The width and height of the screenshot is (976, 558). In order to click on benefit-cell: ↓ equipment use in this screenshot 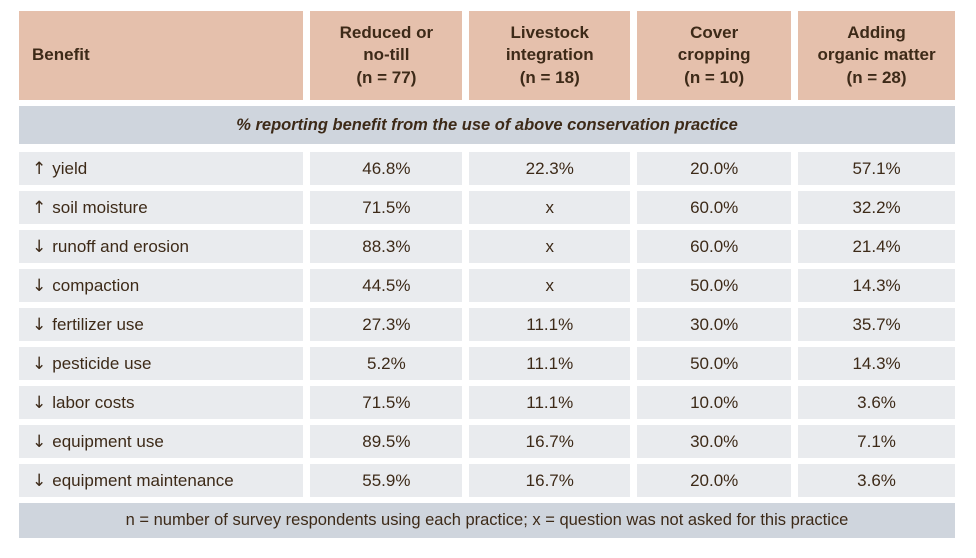, I will do `click(161, 441)`.